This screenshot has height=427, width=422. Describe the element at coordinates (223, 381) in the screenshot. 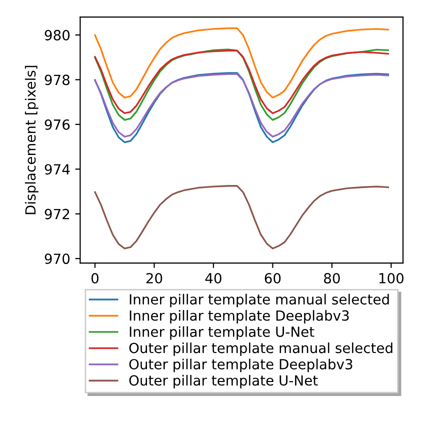

I see `legend-label: Outer pillar template U-Net` at that location.